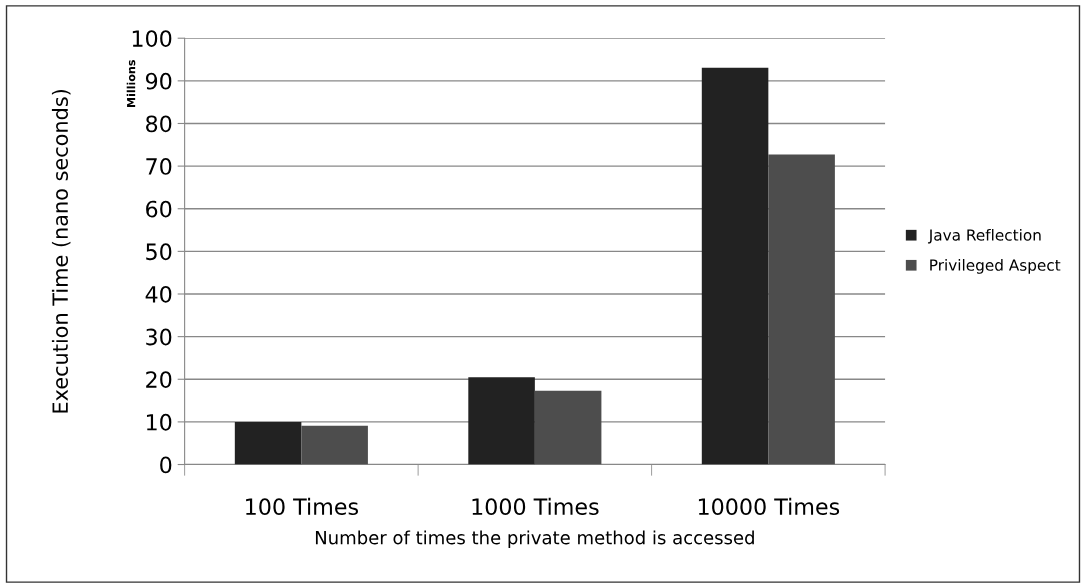 This screenshot has width=1086, height=588. I want to click on y-tick-label: 80, so click(159, 124).